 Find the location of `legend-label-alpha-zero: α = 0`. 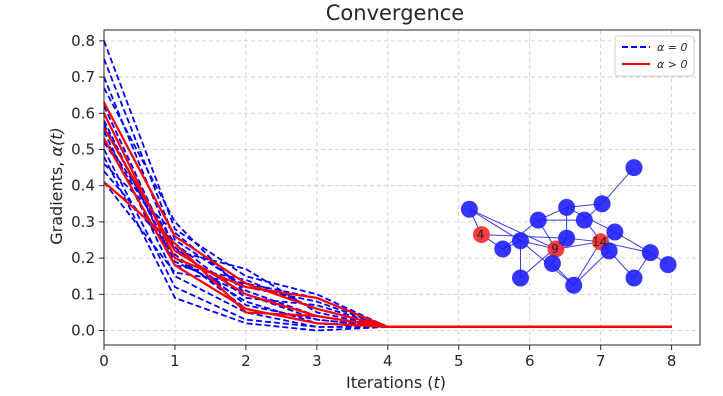

legend-label-alpha-zero: α = 0 is located at coordinates (672, 47).